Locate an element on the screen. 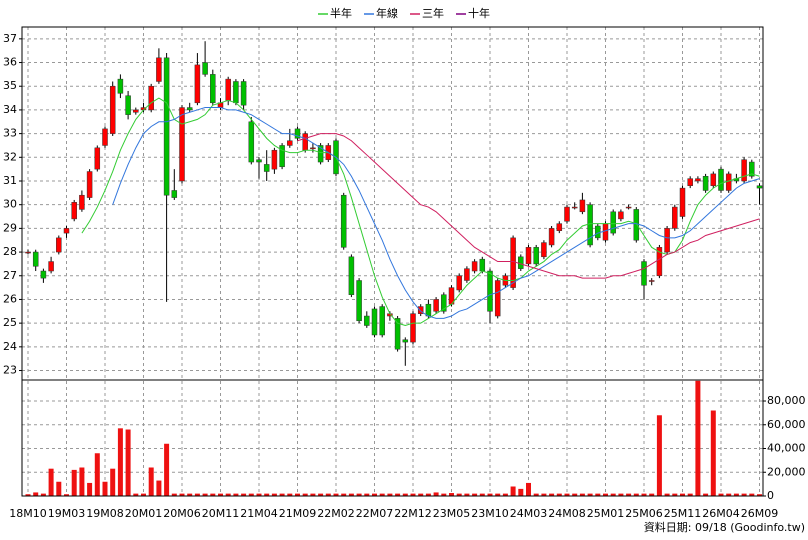 The width and height of the screenshot is (808, 540). legend-label: 十年 is located at coordinates (479, 13).